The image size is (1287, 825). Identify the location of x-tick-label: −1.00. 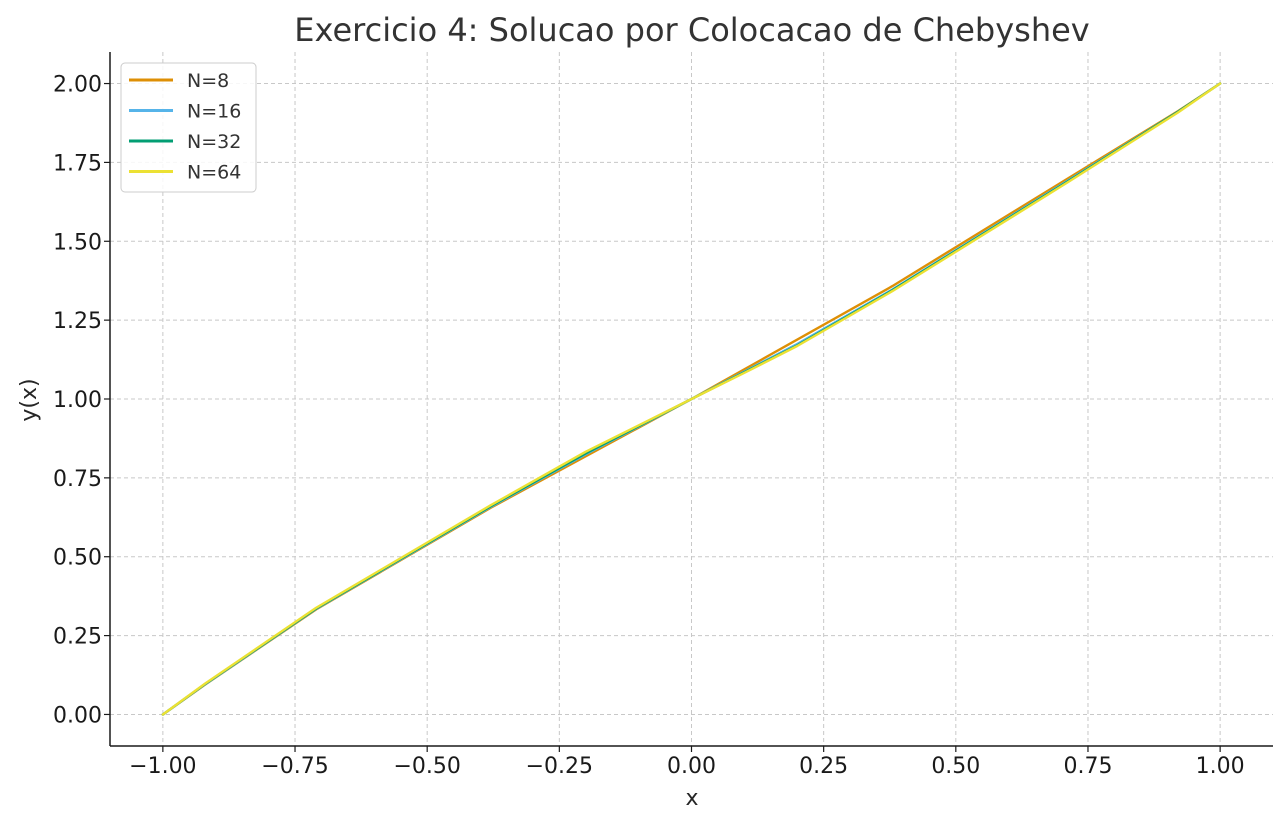
(162, 766).